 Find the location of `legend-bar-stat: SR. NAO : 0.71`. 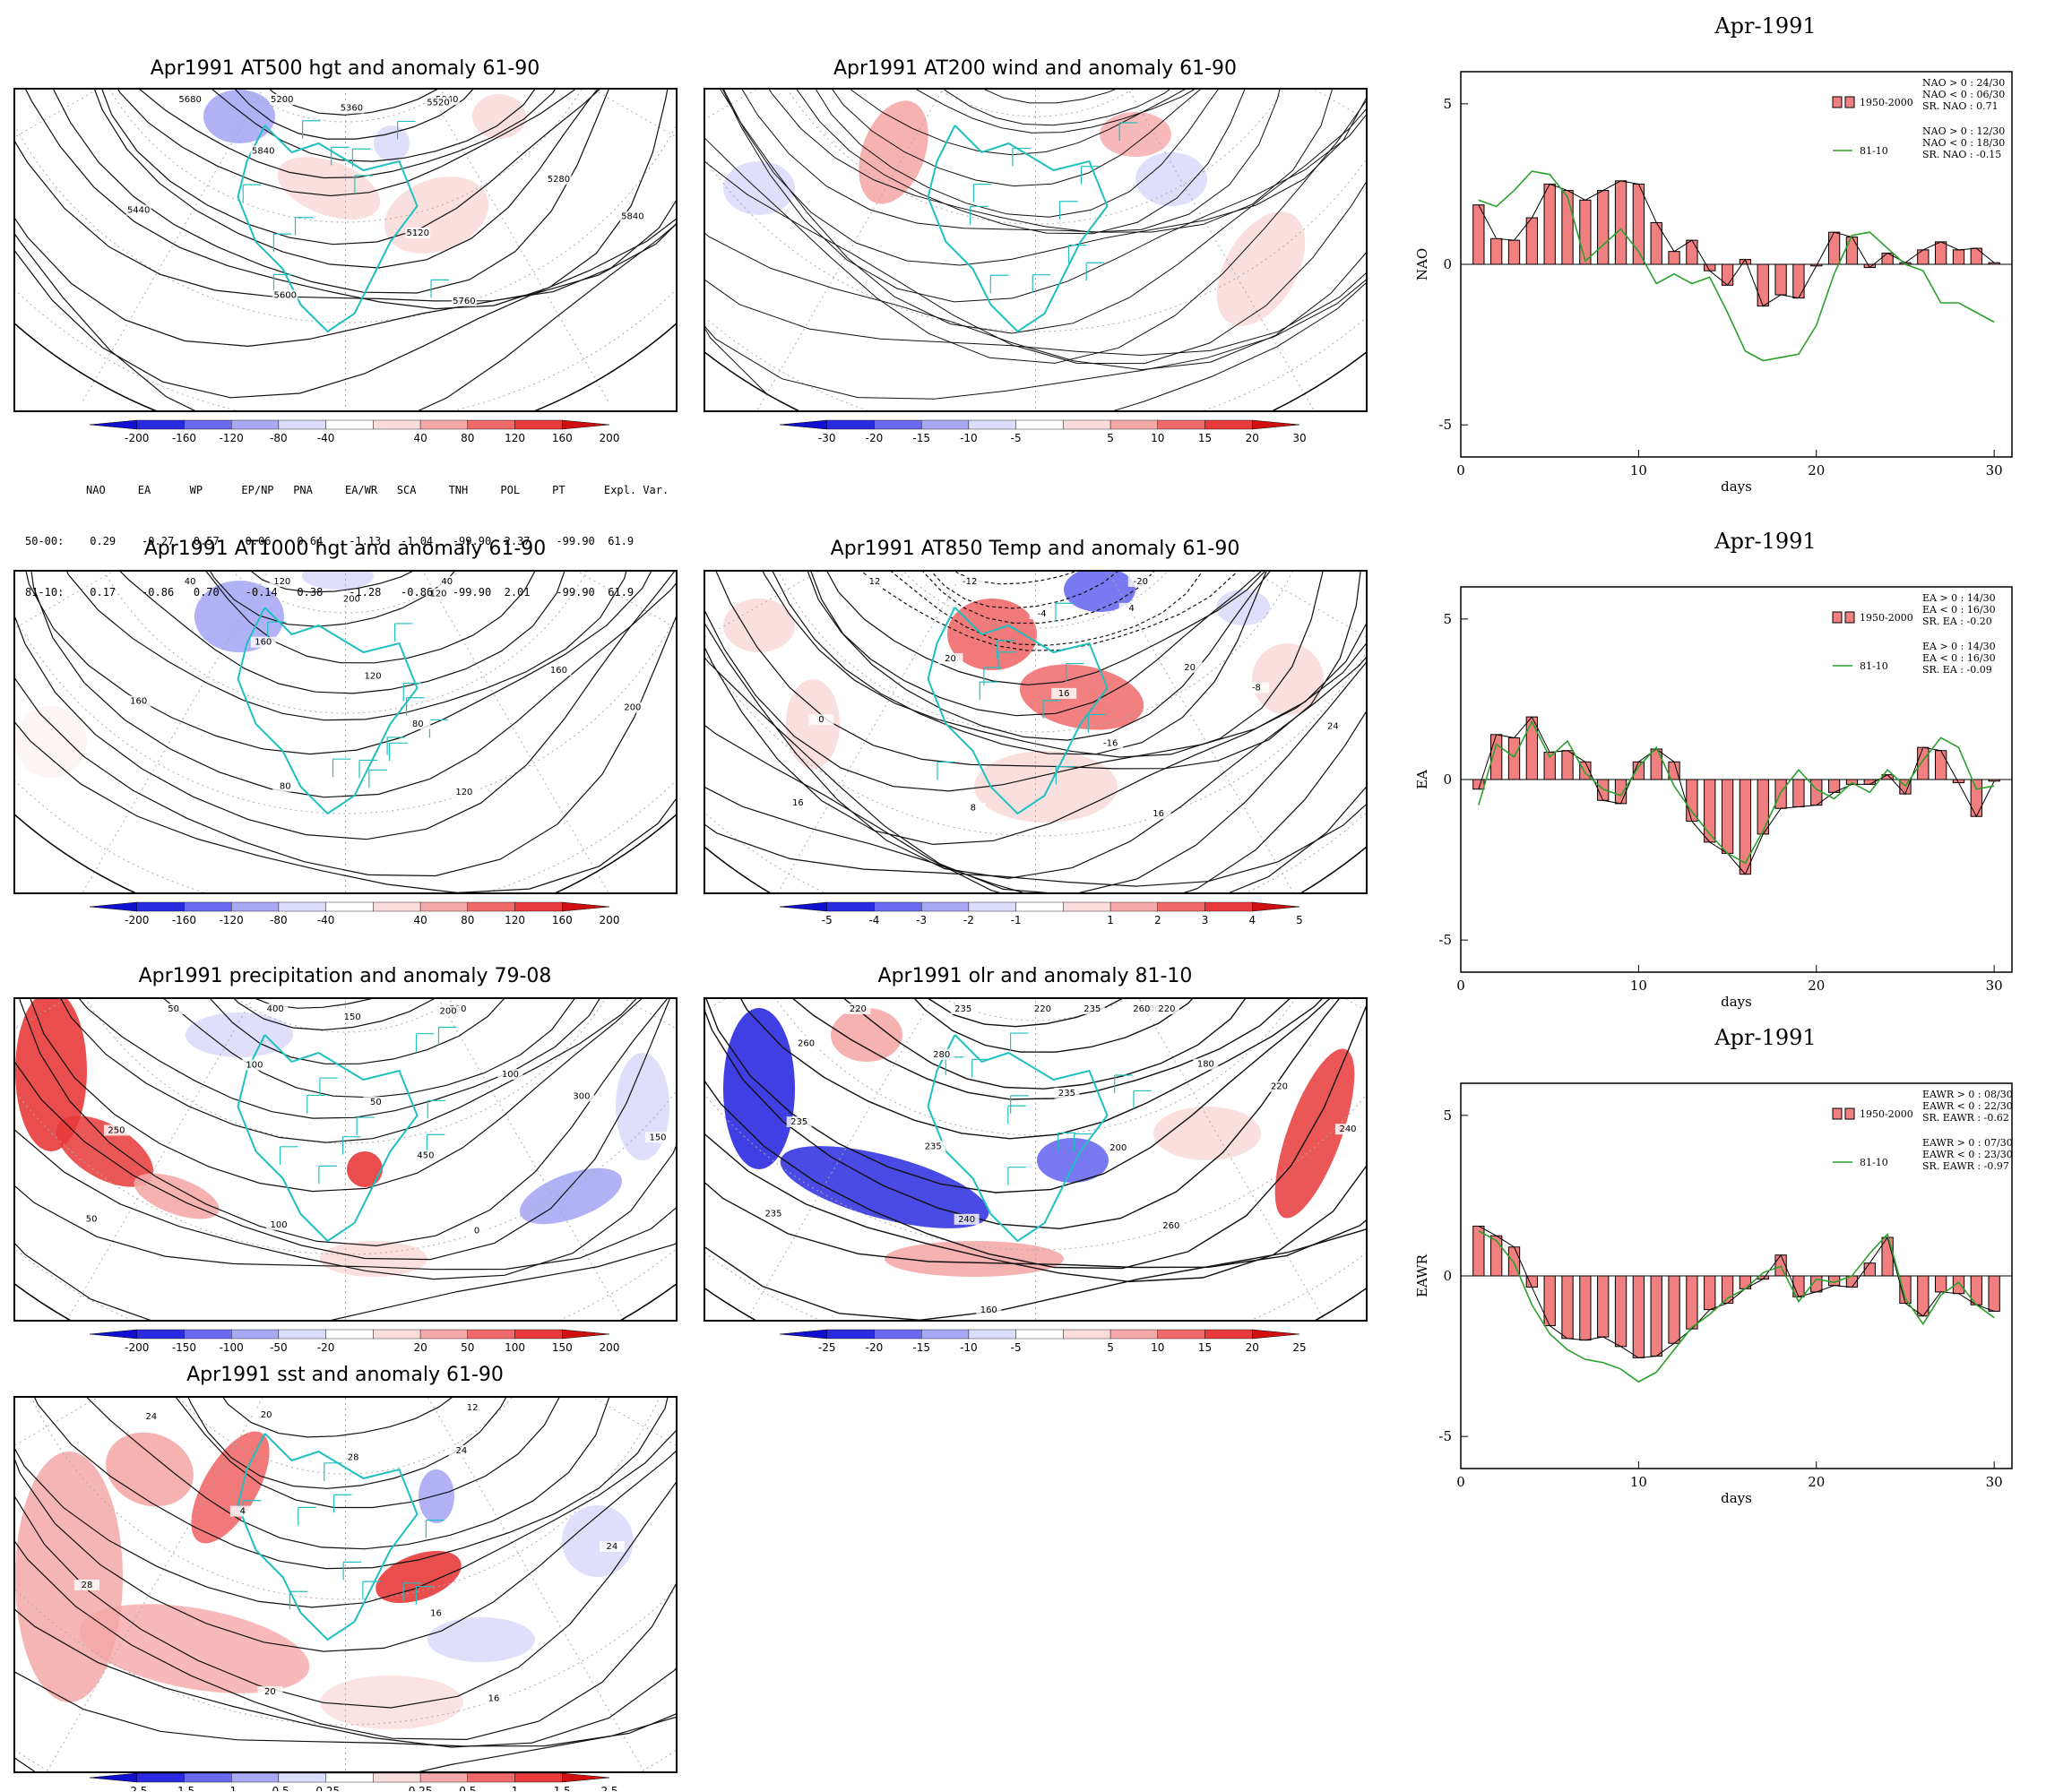

legend-bar-stat: SR. NAO : 0.71 is located at coordinates (1960, 106).